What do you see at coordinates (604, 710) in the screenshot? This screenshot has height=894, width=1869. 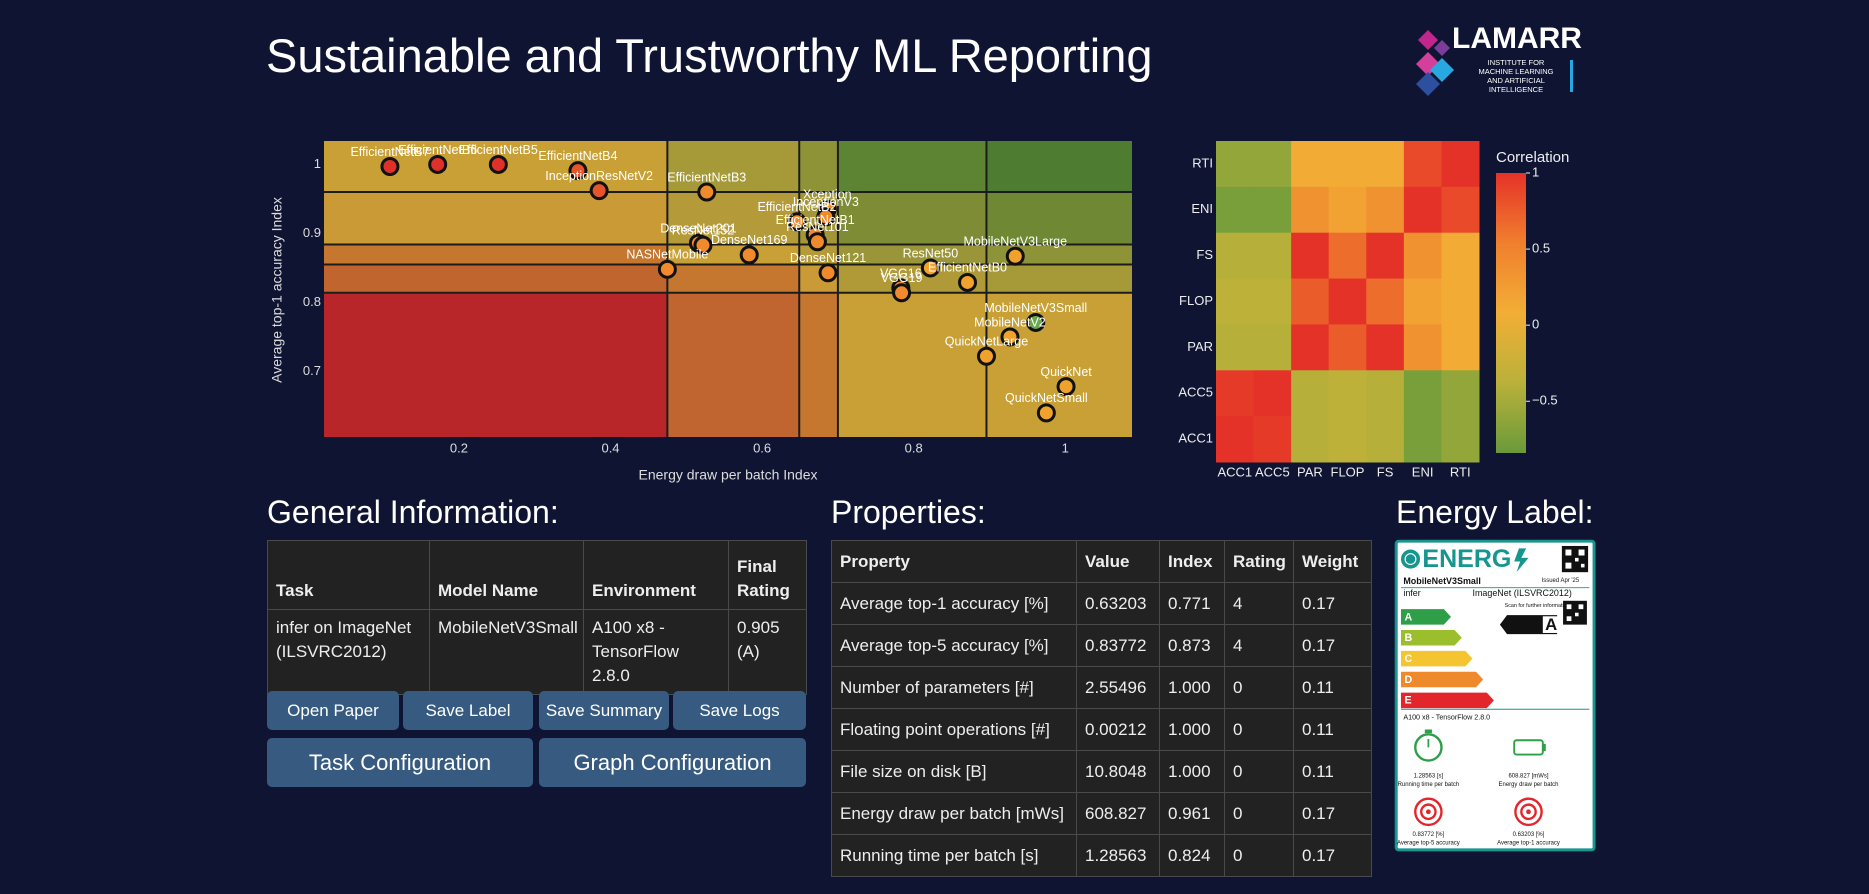 I see `button: Save Summary` at bounding box center [604, 710].